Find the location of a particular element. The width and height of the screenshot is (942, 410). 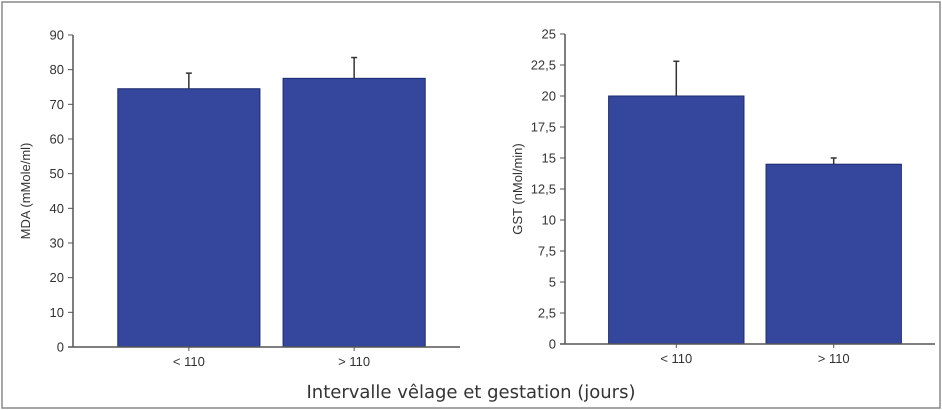

y-tick-label: 12,5 is located at coordinates (543, 189).